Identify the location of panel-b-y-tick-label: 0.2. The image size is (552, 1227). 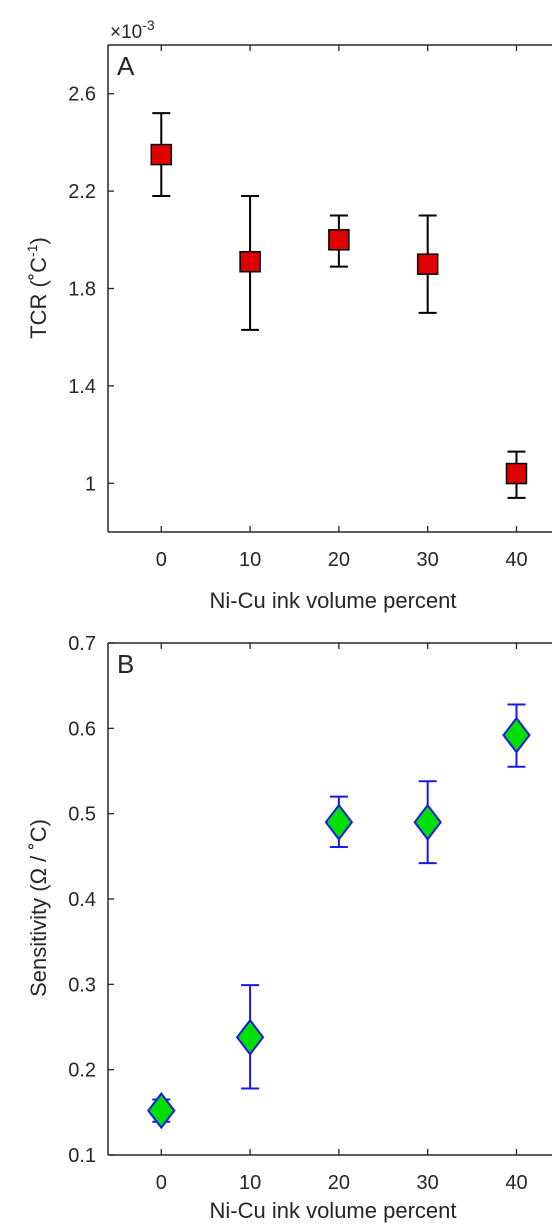
(82, 1071).